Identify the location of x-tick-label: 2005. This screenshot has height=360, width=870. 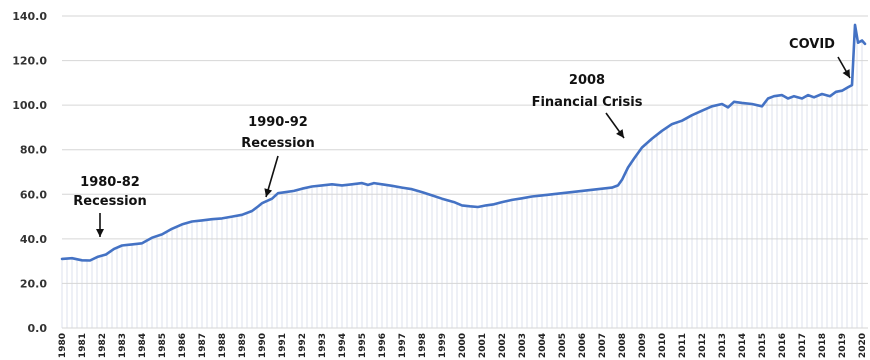
(563, 345).